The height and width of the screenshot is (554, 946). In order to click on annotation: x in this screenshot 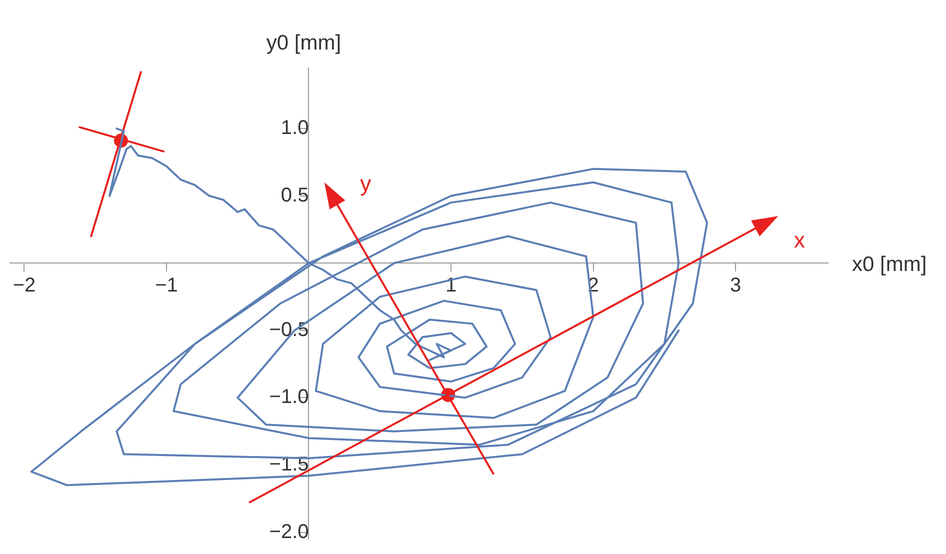, I will do `click(800, 240)`.